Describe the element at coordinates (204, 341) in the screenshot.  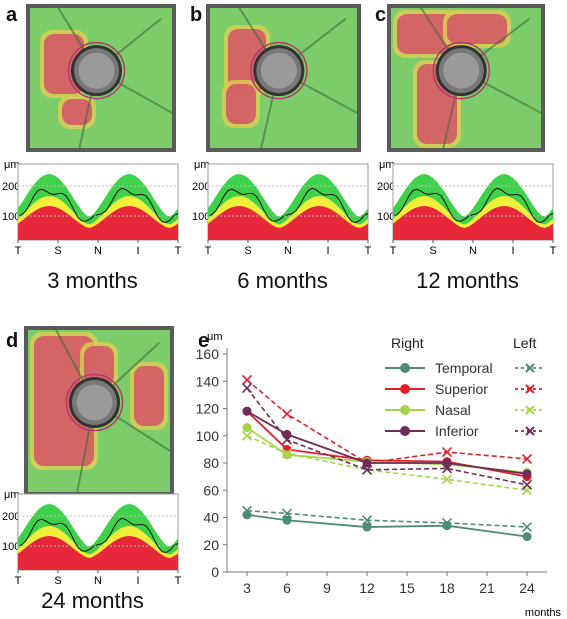
I see `panel-label-e: e` at that location.